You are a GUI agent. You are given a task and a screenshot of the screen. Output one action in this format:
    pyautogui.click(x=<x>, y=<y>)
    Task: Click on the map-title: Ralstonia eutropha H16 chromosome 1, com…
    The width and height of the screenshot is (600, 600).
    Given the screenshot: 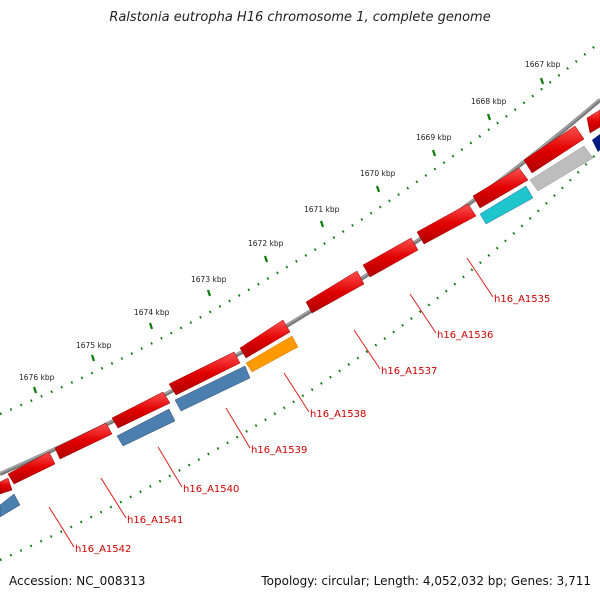 What is the action you would take?
    pyautogui.click(x=300, y=17)
    